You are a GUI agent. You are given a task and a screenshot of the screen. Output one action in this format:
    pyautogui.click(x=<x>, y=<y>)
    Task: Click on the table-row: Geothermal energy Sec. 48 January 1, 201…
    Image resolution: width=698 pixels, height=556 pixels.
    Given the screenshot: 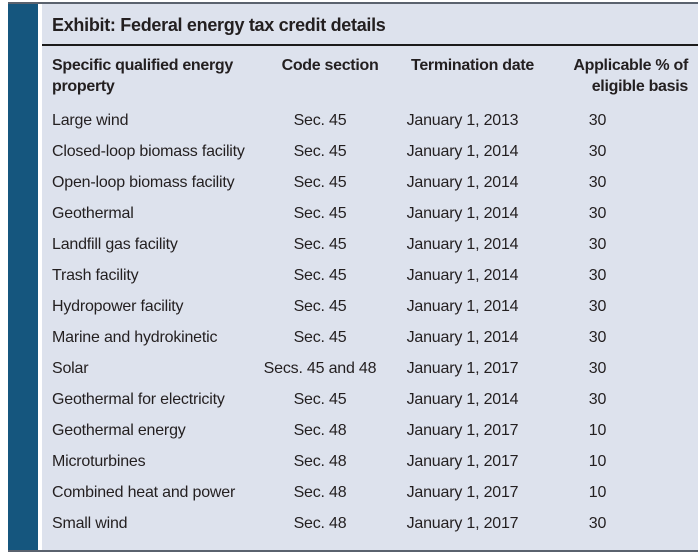 What is the action you would take?
    pyautogui.click(x=370, y=430)
    